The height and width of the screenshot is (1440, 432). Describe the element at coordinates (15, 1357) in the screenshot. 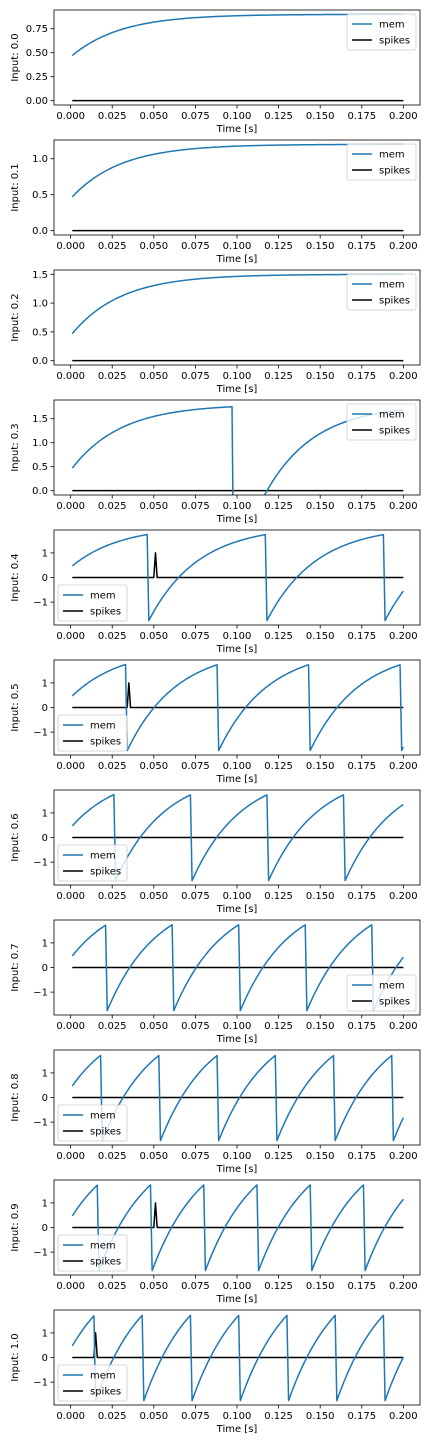

I see `y-axis-label: Input: 1.0` at that location.